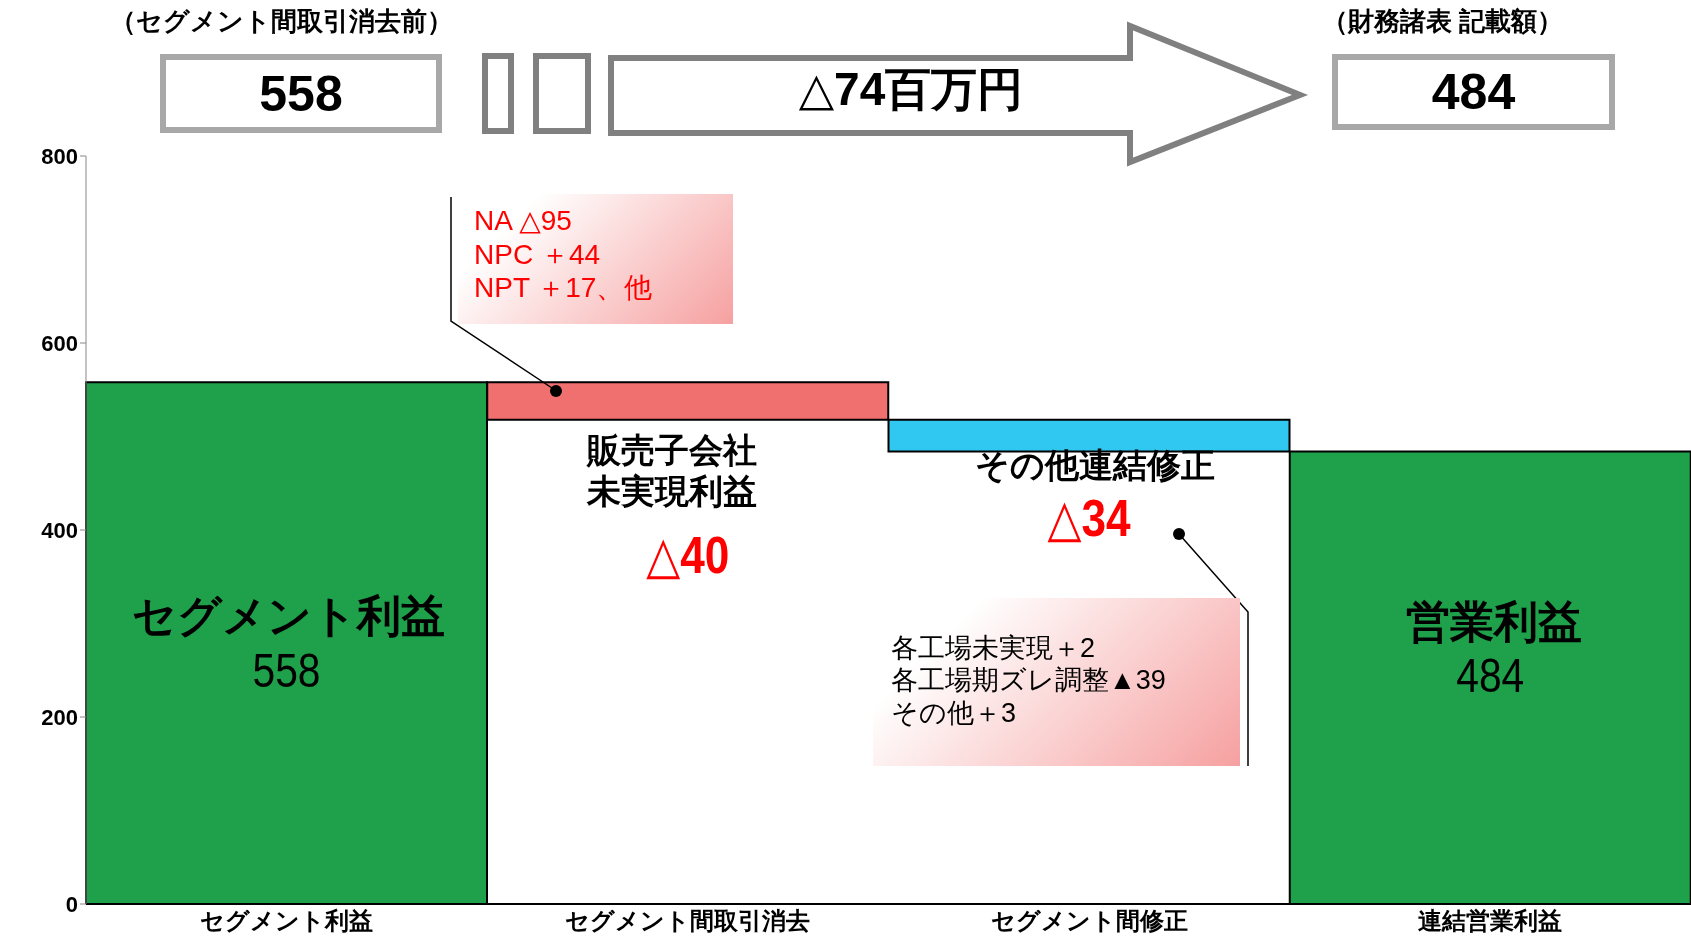 This screenshot has width=1691, height=949. I want to click on x-tick-label: セグメント利益, so click(287, 921).